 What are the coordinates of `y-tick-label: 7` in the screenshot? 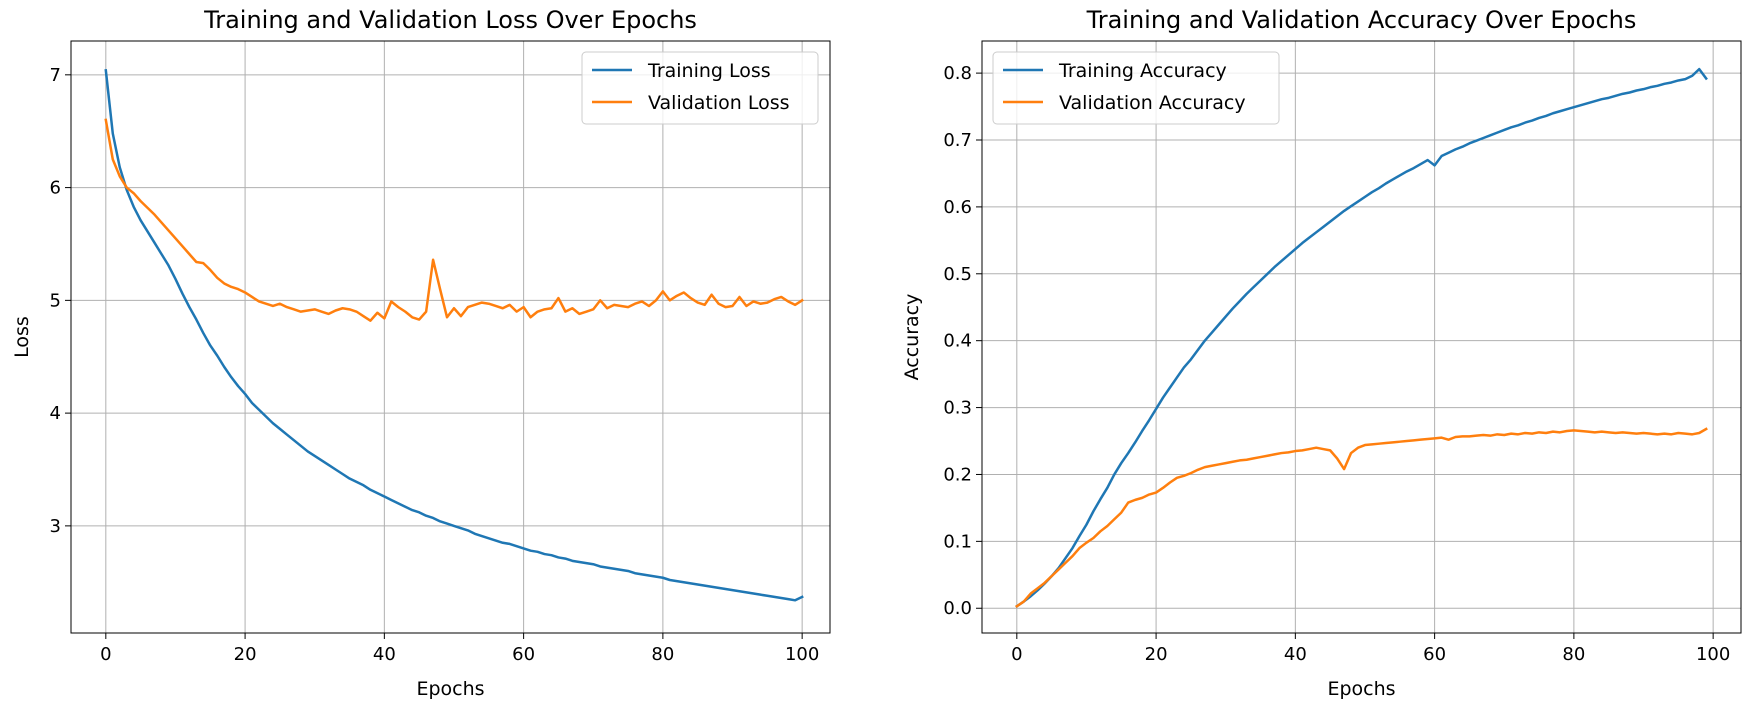 It's located at (55, 75).